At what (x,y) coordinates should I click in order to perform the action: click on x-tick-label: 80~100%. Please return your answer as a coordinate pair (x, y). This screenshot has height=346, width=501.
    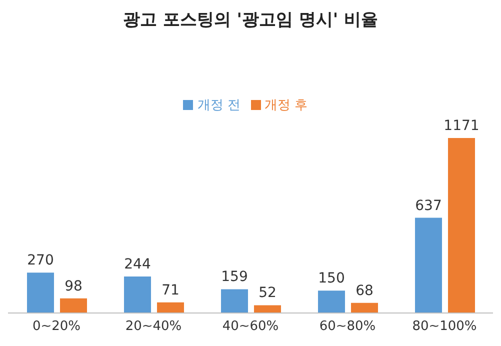
    Looking at the image, I should click on (444, 326).